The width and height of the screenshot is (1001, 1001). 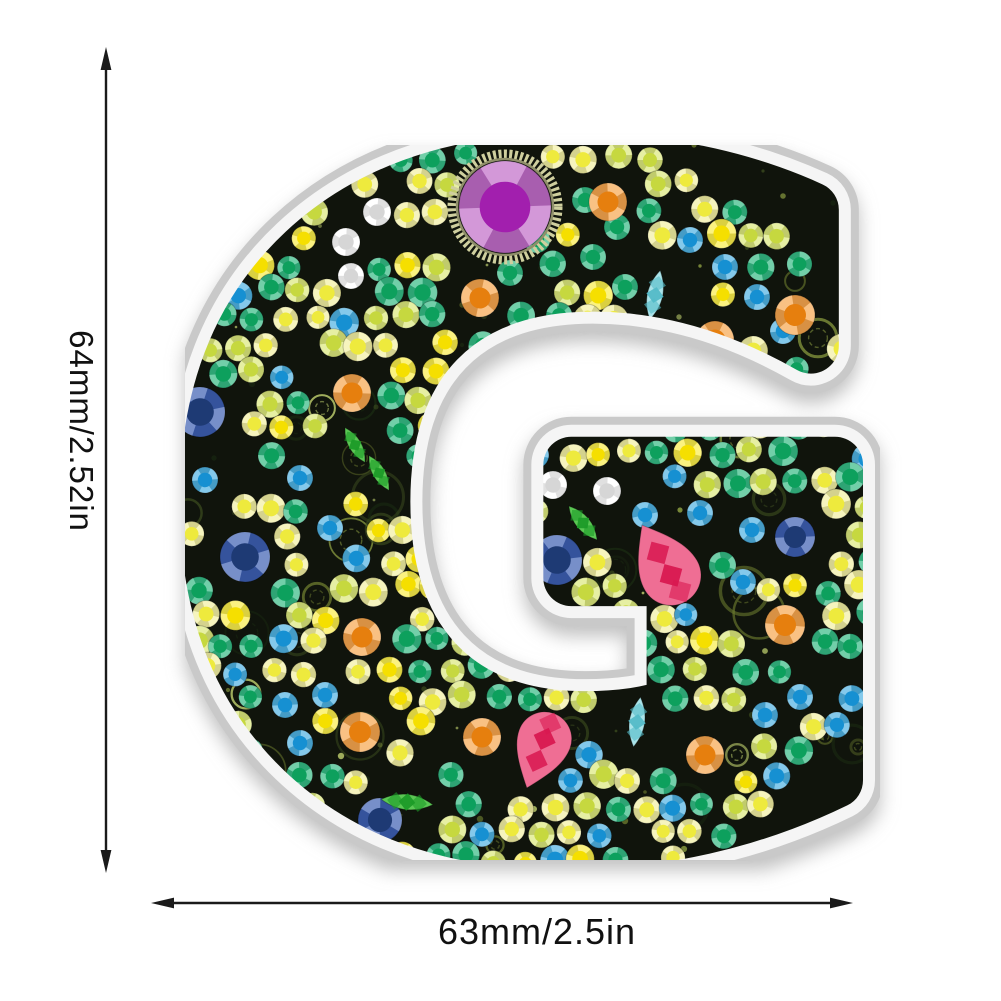 What do you see at coordinates (106, 460) in the screenshot?
I see `height-dimension-arrow` at bounding box center [106, 460].